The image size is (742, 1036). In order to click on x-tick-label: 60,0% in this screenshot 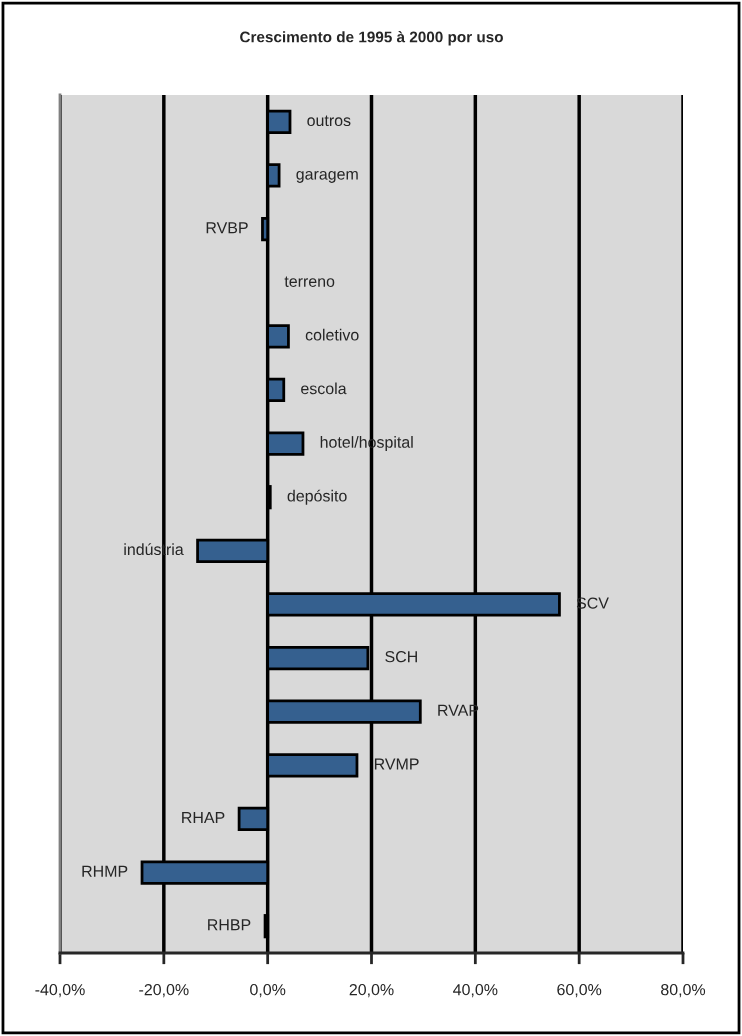, I will do `click(579, 990)`.